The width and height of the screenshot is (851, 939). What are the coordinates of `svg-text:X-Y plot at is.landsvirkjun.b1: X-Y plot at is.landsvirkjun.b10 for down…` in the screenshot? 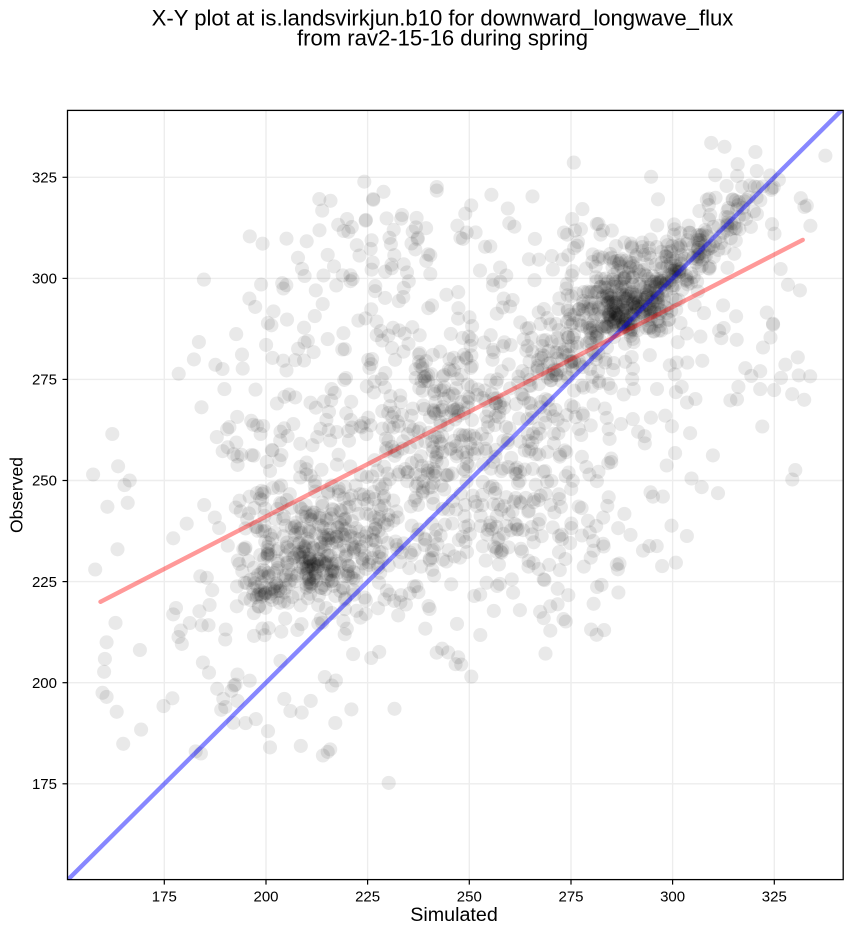 It's located at (443, 18).